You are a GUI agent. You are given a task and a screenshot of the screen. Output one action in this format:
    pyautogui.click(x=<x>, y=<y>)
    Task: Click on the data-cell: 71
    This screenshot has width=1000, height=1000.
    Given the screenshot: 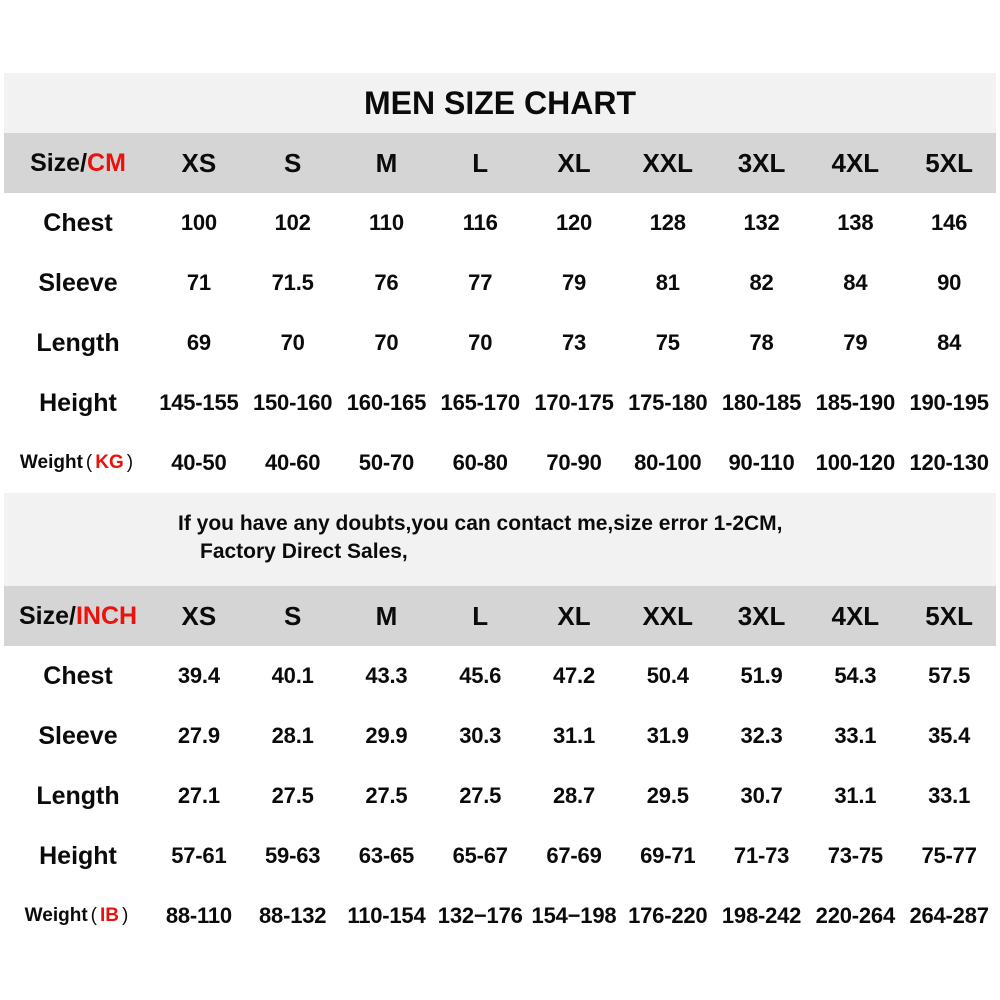 What is the action you would take?
    pyautogui.click(x=198, y=282)
    